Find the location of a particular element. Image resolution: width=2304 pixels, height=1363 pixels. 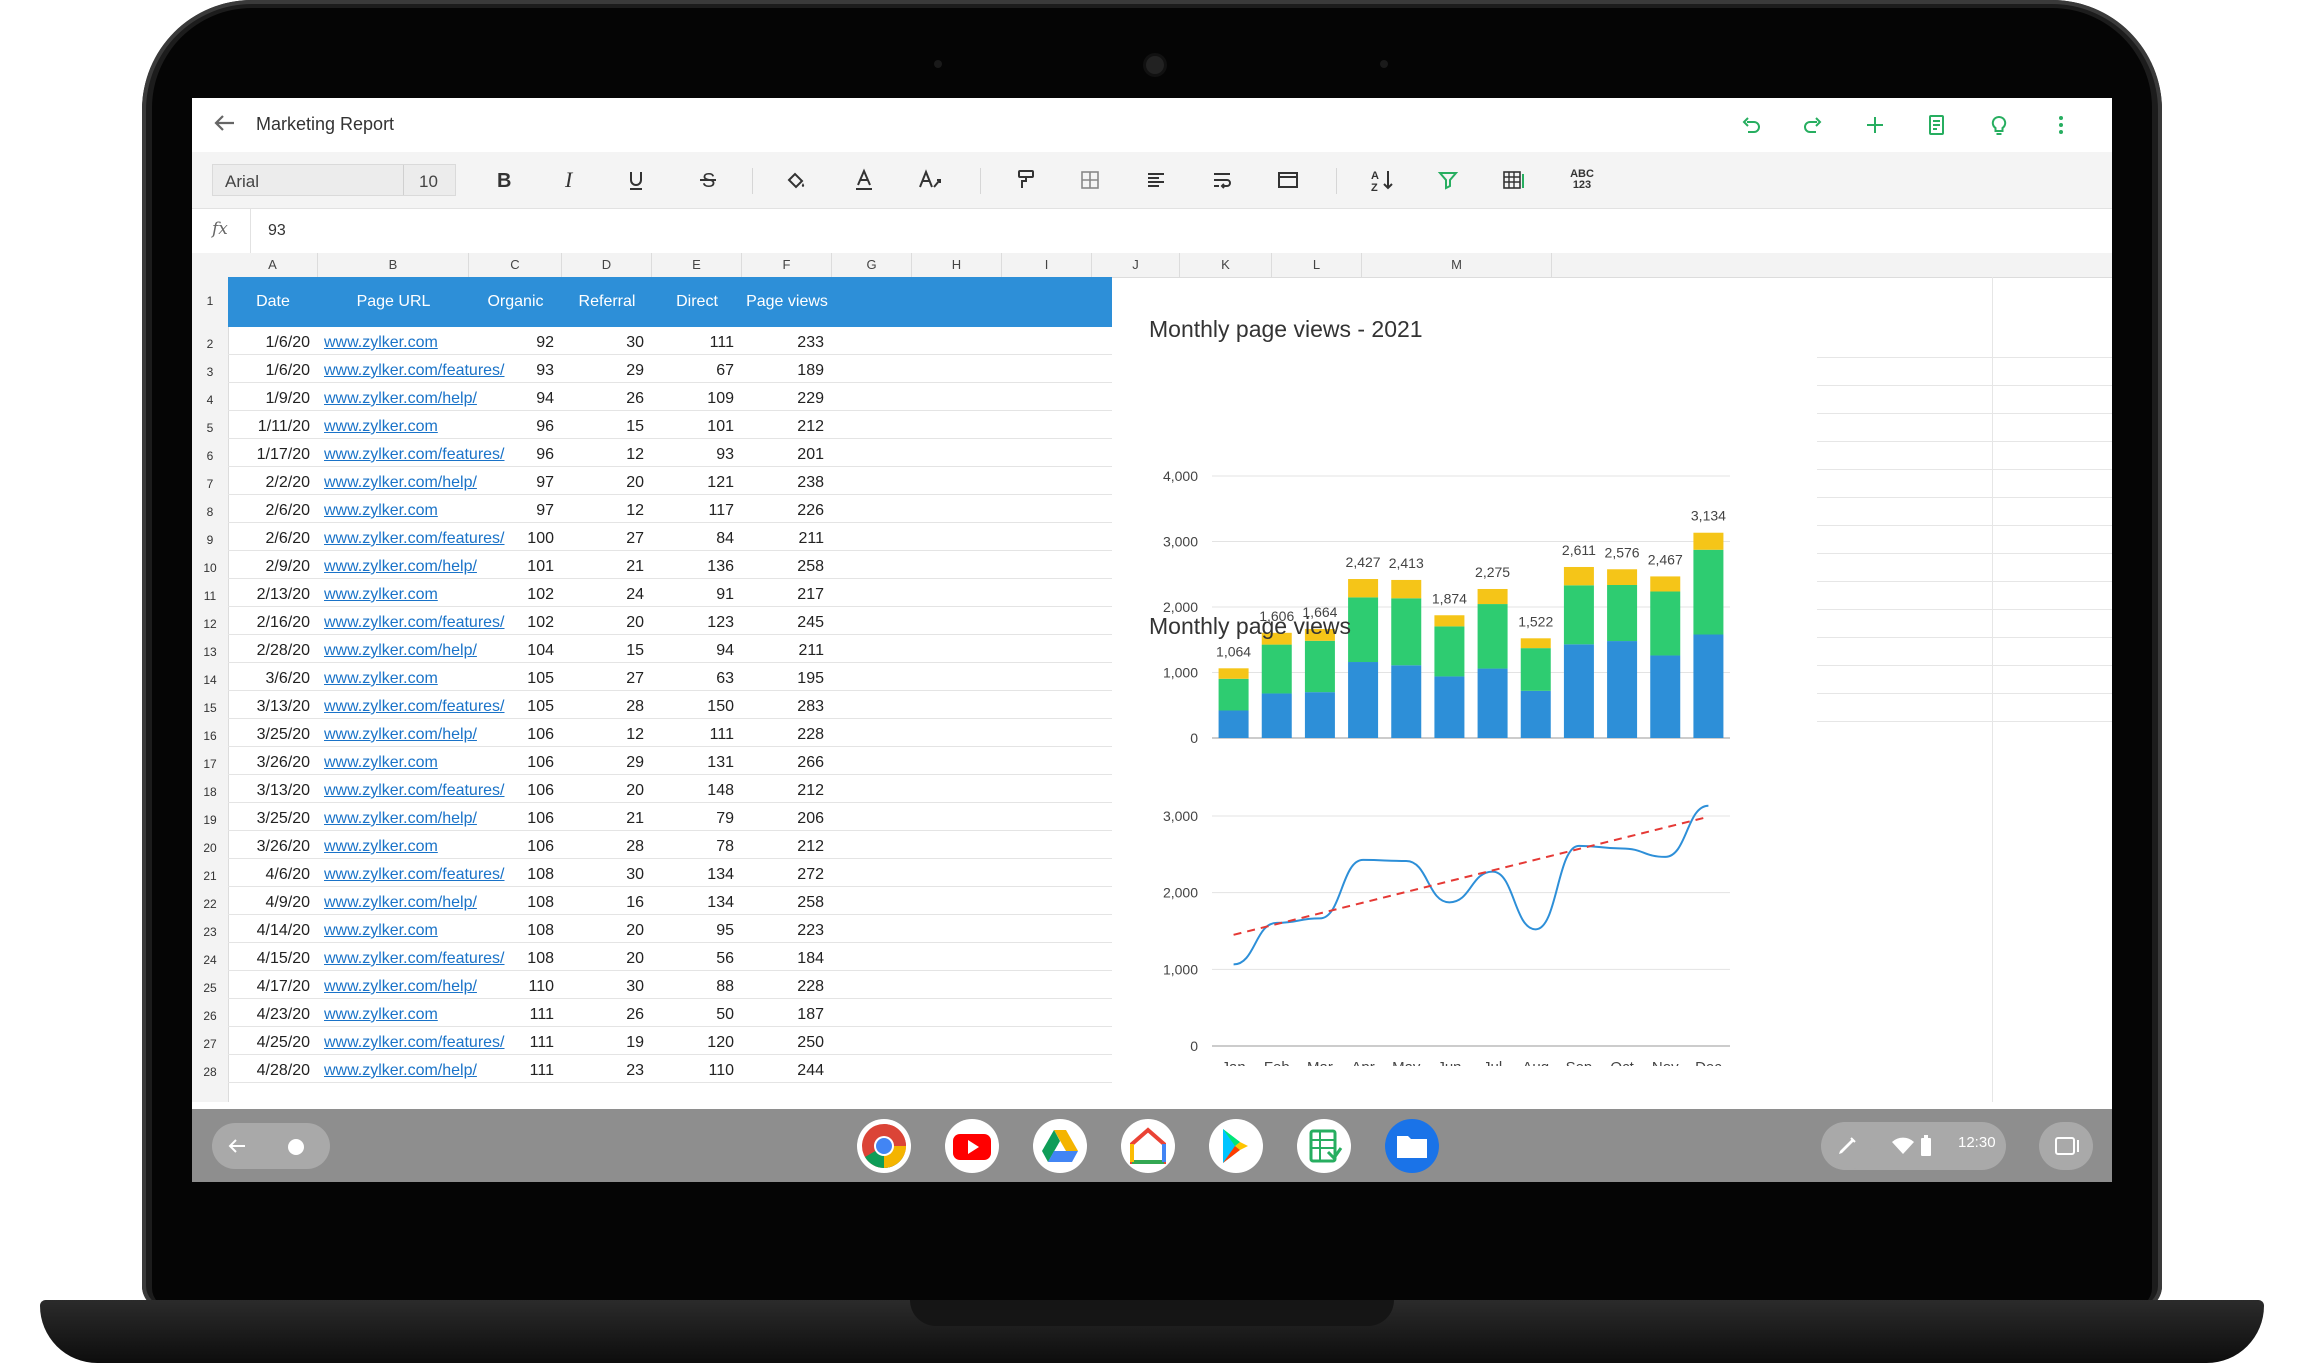

youtube-icon is located at coordinates (972, 1146).